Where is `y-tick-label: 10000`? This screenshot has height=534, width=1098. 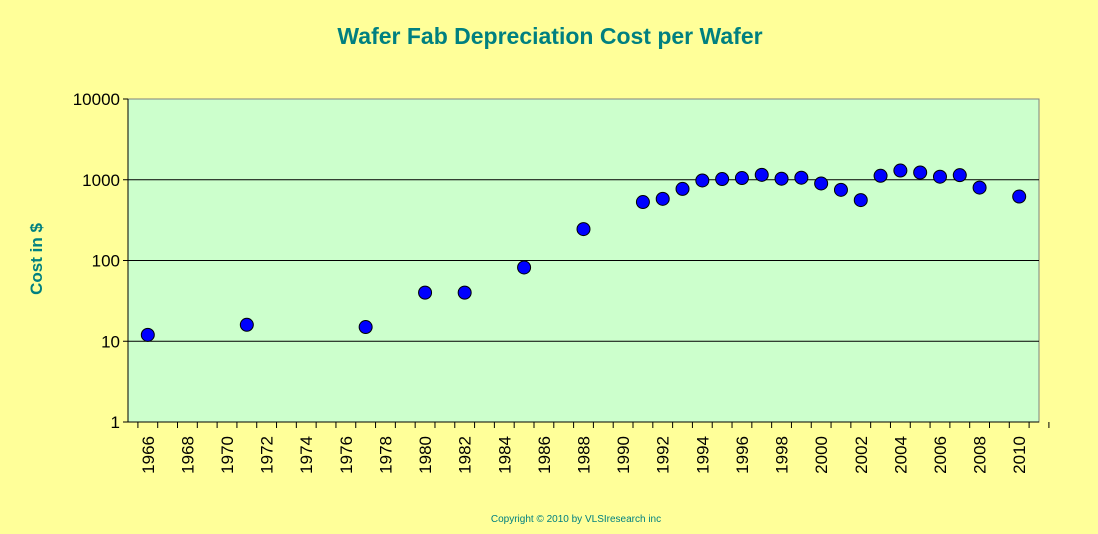
y-tick-label: 10000 is located at coordinates (96, 99).